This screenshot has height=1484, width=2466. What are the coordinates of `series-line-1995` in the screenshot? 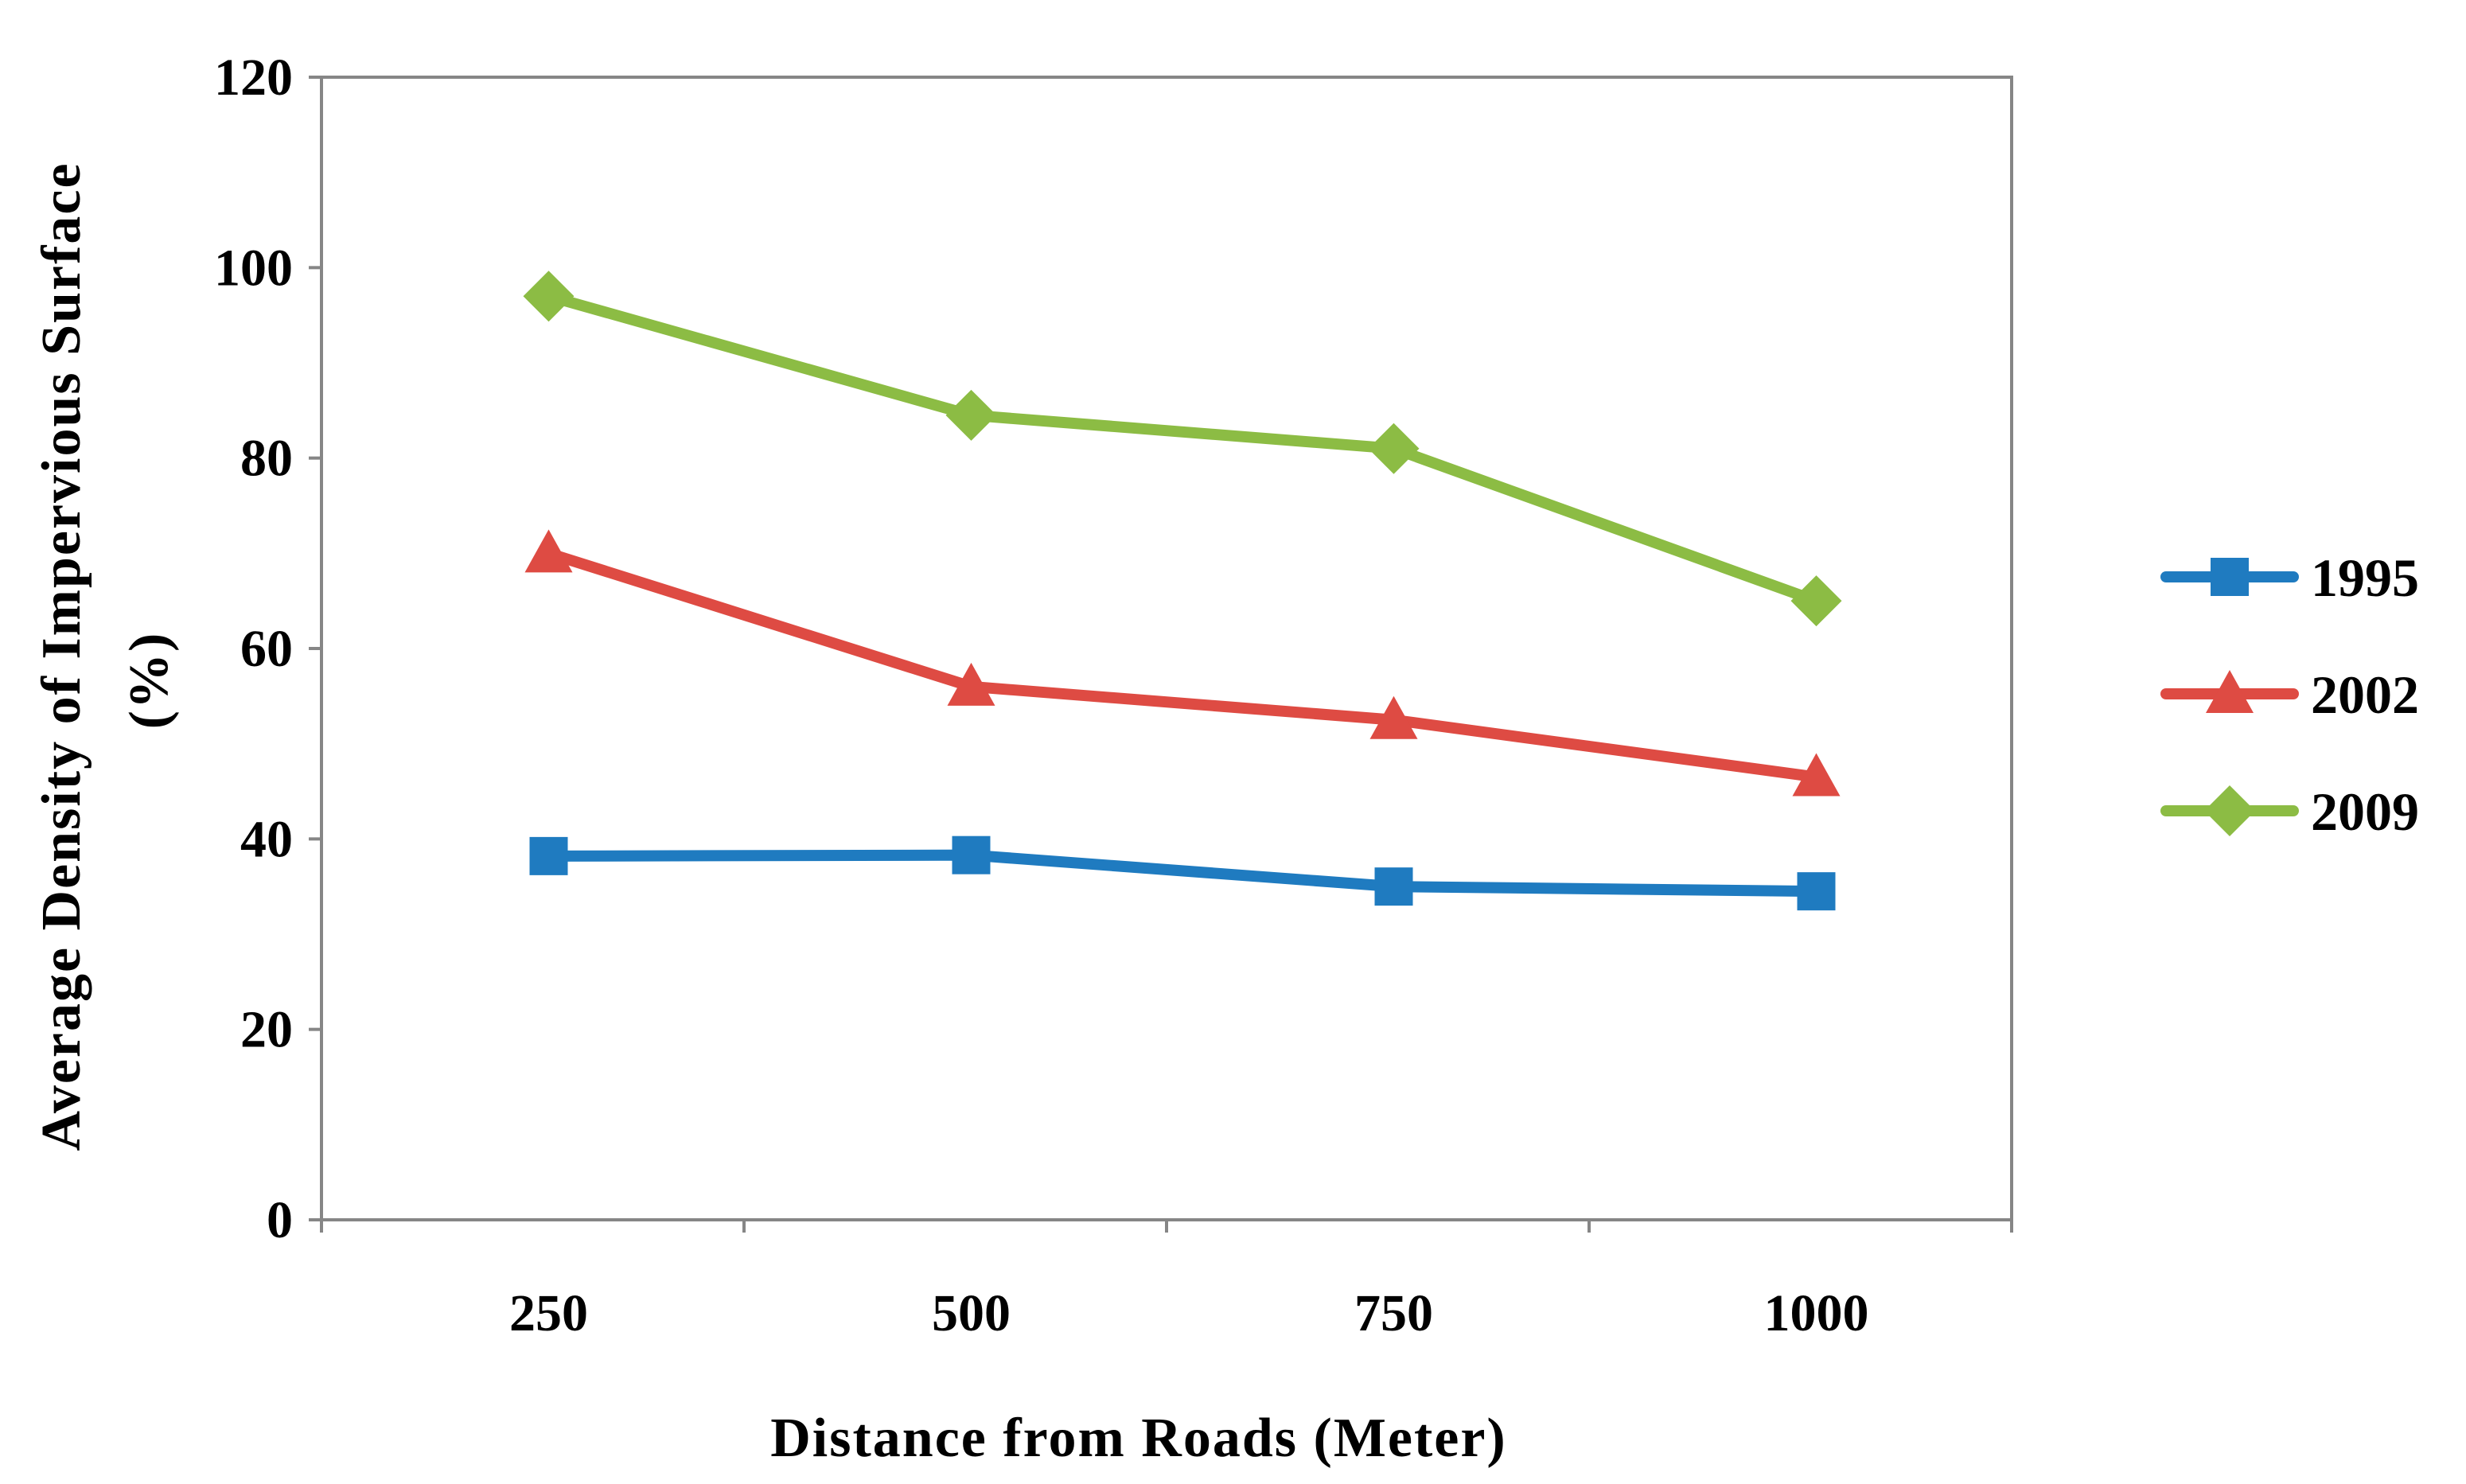 It's located at (1182, 873).